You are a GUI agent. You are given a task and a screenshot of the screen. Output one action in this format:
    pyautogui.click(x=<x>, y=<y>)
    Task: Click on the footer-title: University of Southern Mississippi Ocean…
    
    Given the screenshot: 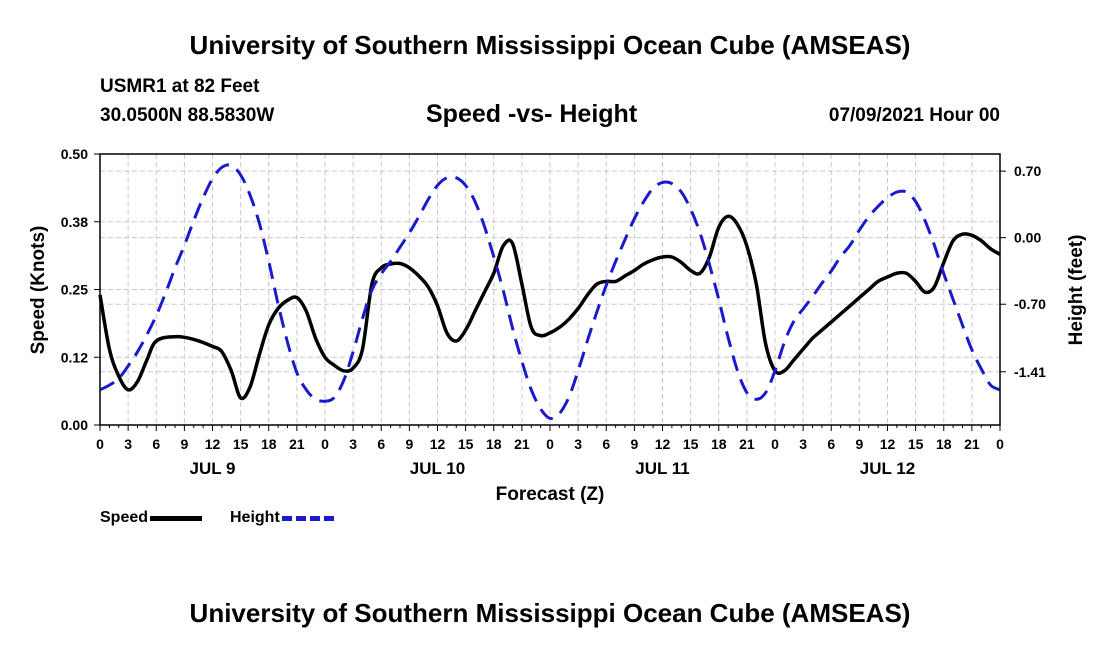 What is the action you would take?
    pyautogui.click(x=550, y=613)
    